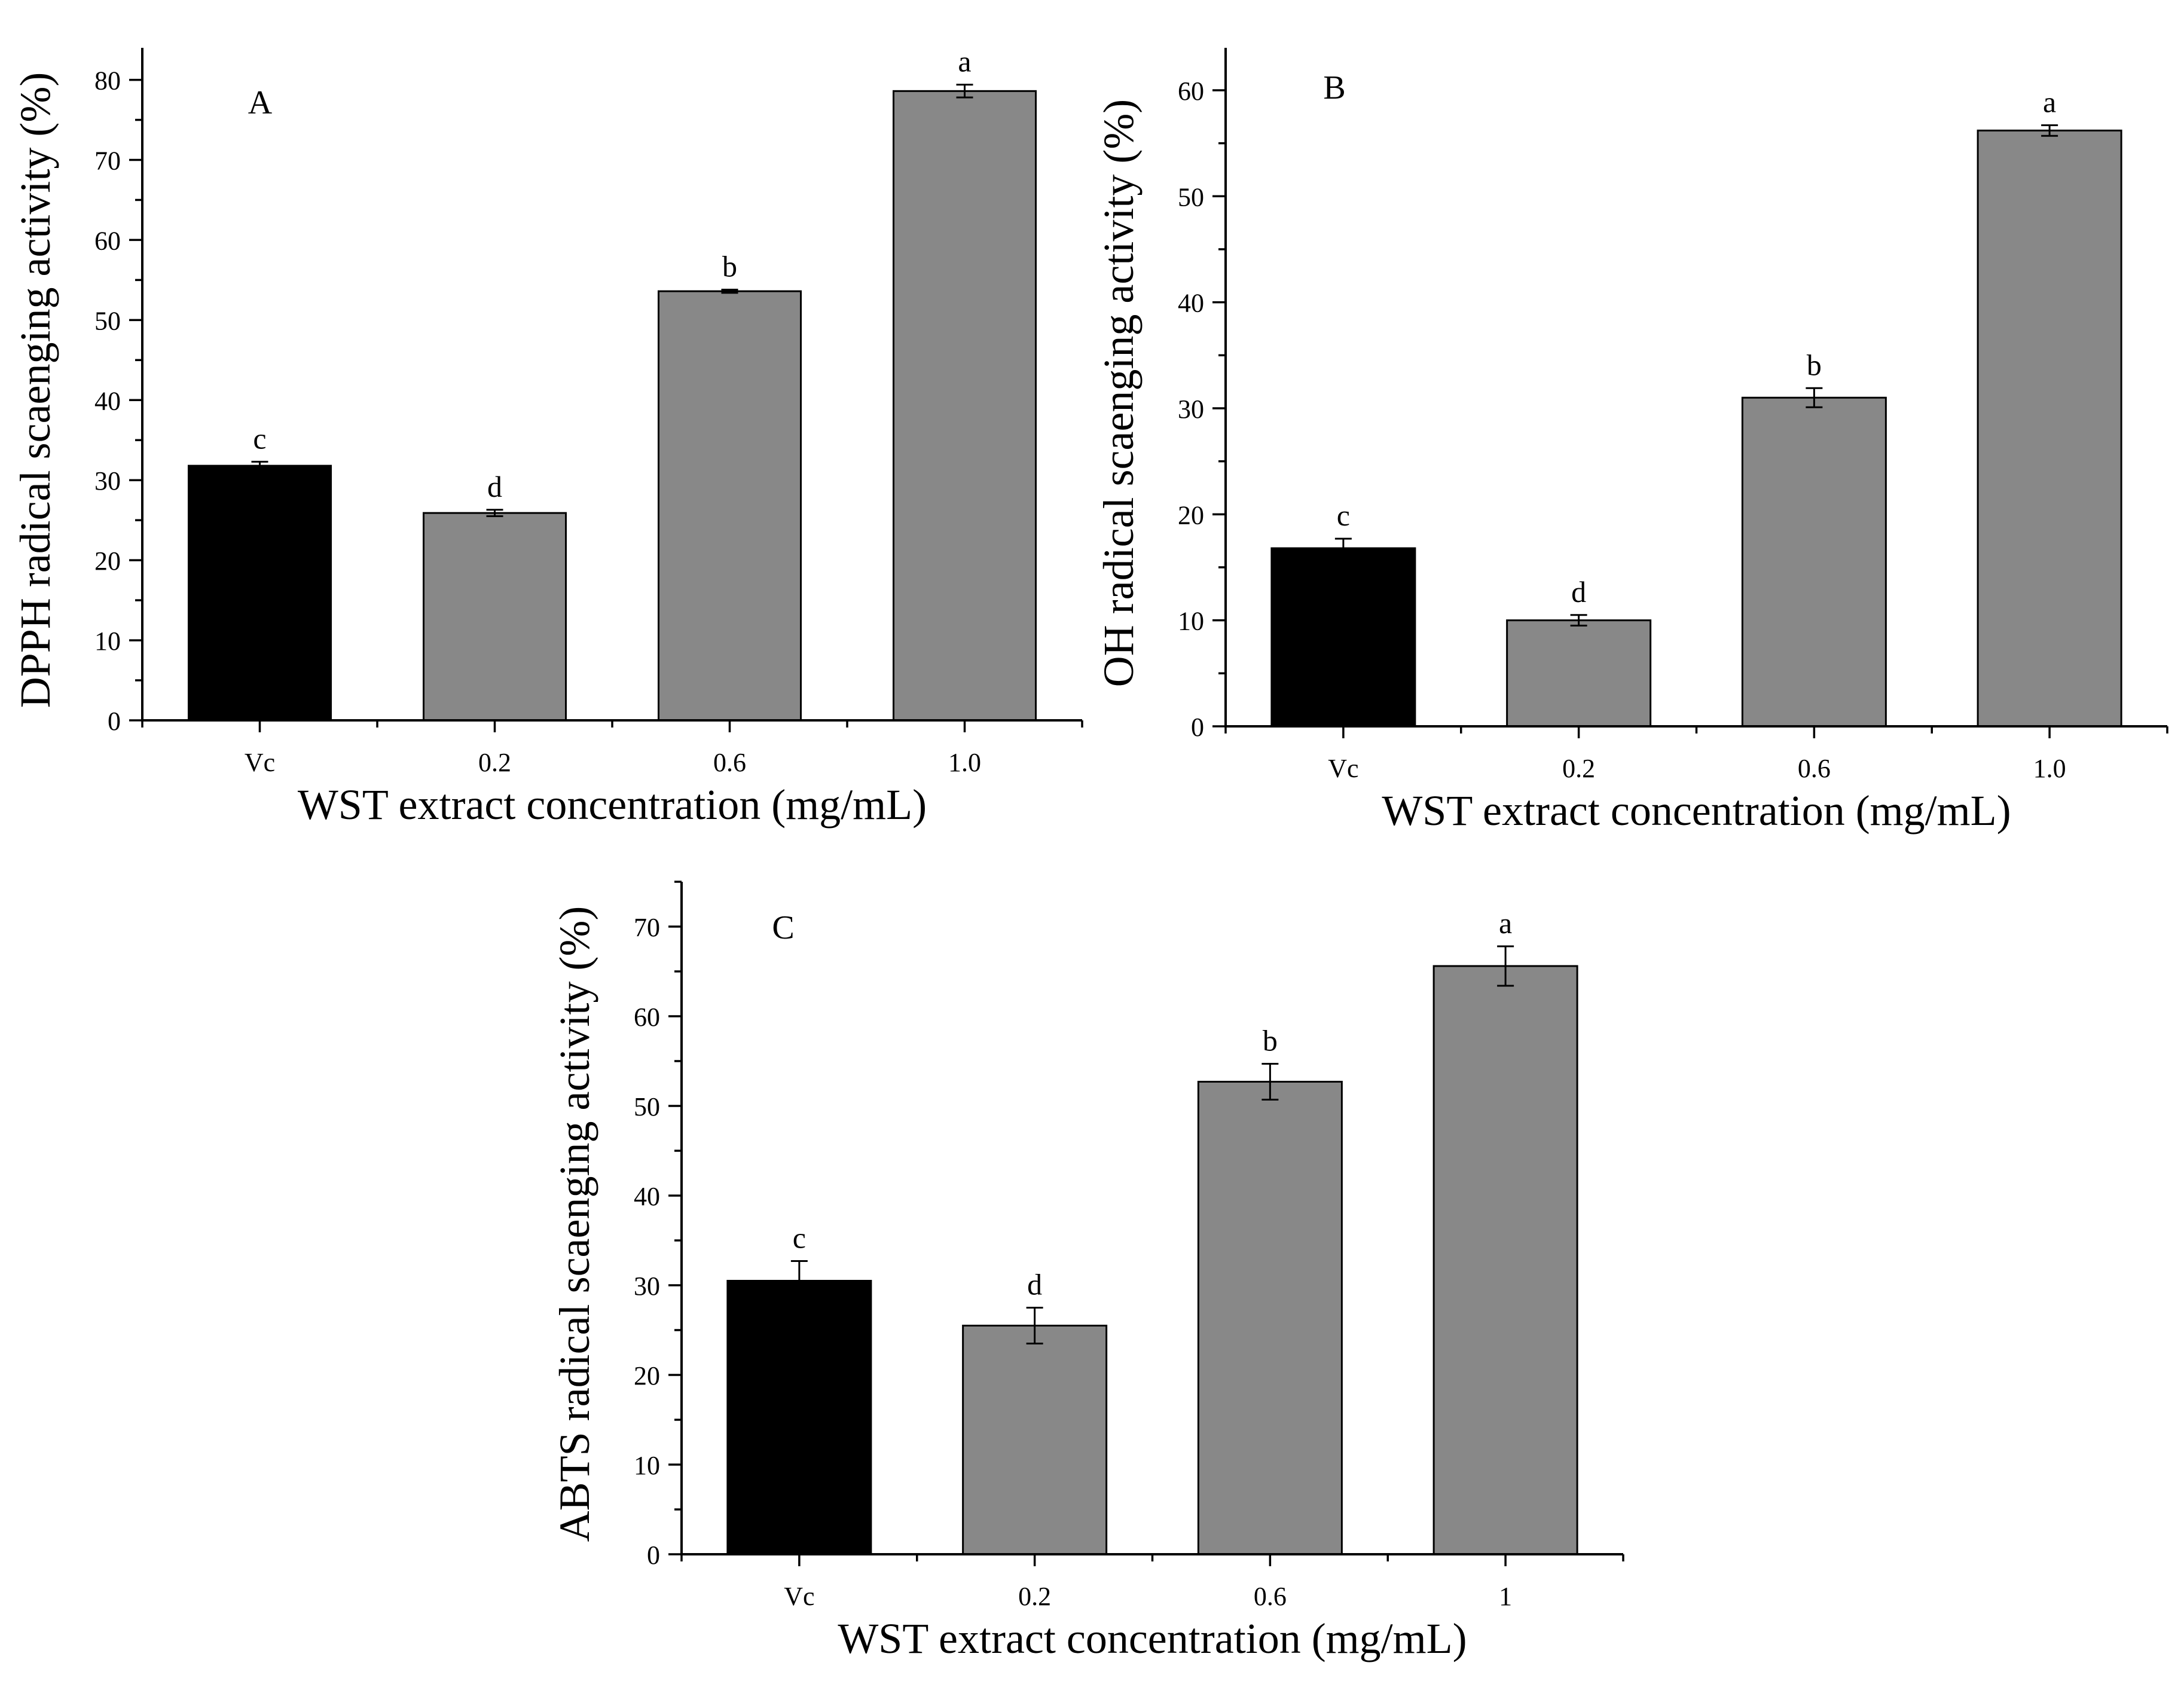 Image resolution: width=2184 pixels, height=1681 pixels. I want to click on x-tick-label: 1, so click(1505, 1596).